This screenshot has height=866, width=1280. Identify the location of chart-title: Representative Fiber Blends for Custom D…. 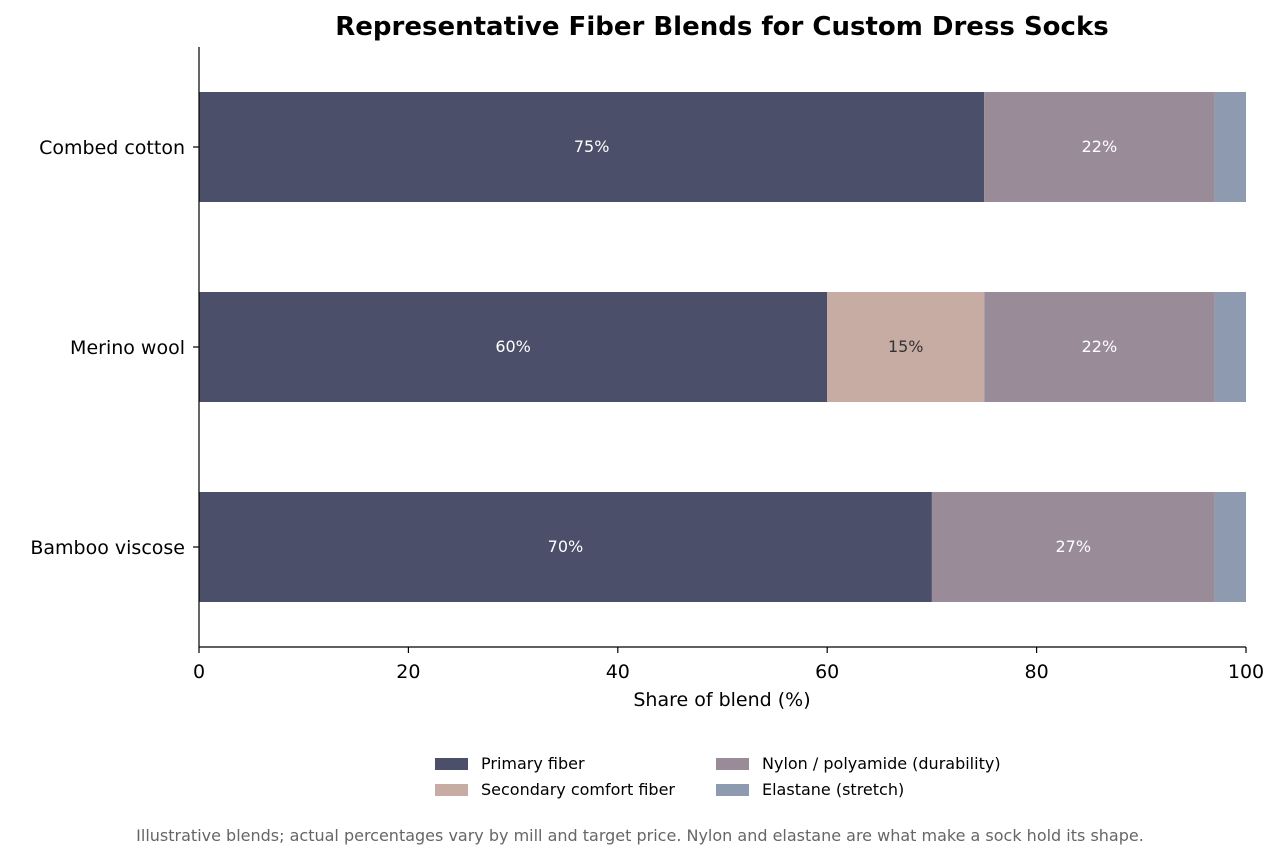
(721, 27).